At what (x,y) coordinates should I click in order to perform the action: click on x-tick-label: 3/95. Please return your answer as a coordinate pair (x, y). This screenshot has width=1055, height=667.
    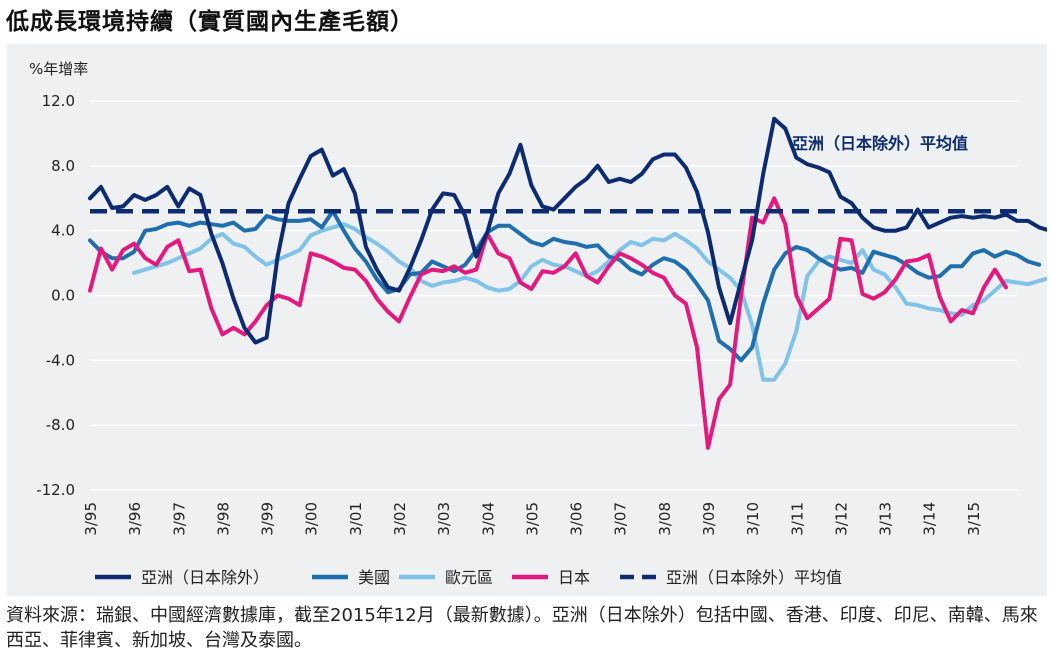
    Looking at the image, I should click on (91, 519).